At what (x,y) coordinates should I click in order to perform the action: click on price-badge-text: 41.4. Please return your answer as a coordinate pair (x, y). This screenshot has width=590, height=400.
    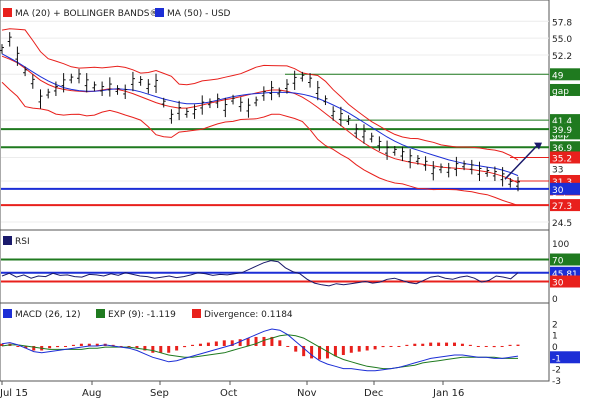
    Looking at the image, I should click on (562, 122).